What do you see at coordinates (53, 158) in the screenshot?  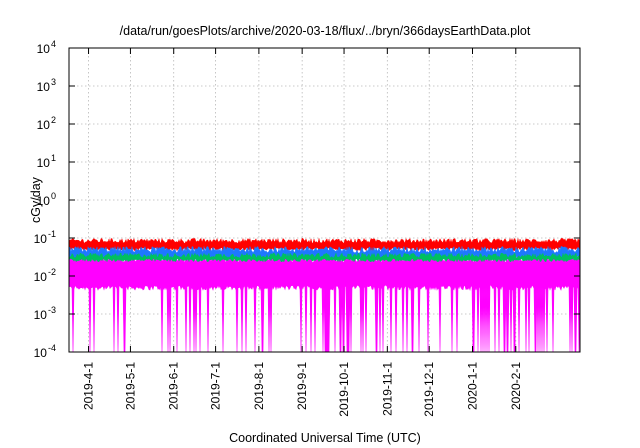 I see `y-tick-label-exponent: 1` at bounding box center [53, 158].